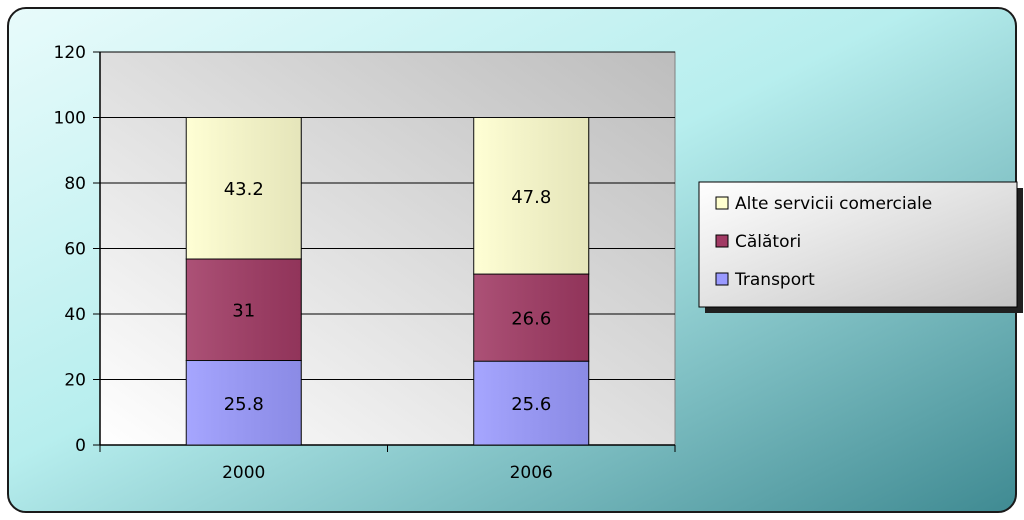 The image size is (1024, 520). I want to click on y-tick-label: 0, so click(80, 446).